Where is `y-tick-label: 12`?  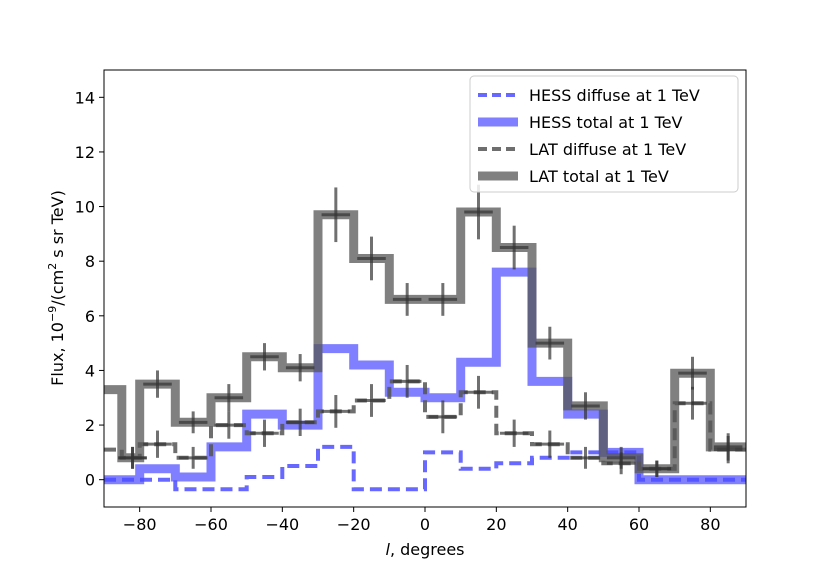
y-tick-label: 12 is located at coordinates (85, 152).